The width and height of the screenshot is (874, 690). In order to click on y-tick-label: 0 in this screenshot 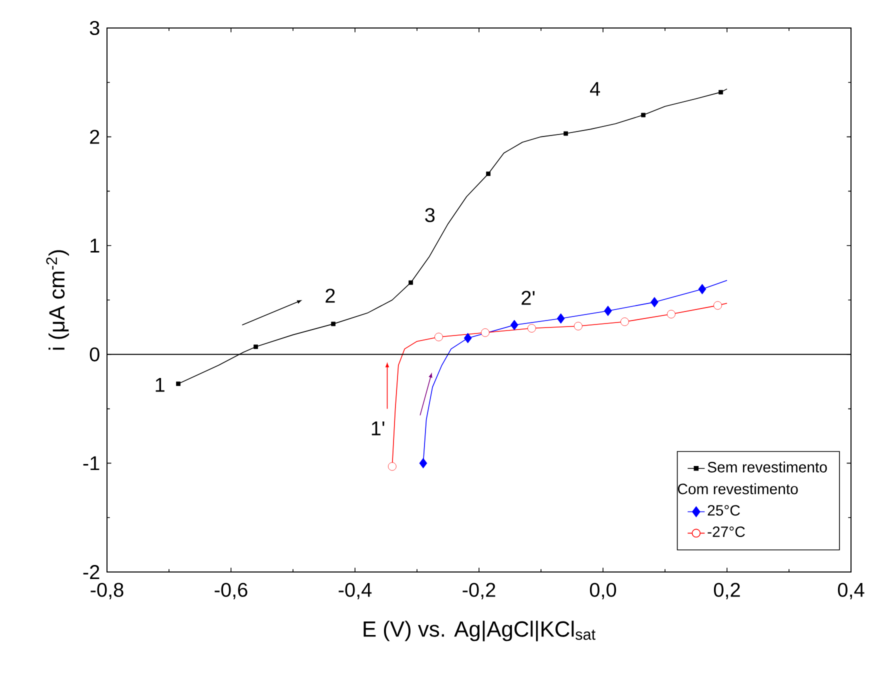, I will do `click(95, 354)`.